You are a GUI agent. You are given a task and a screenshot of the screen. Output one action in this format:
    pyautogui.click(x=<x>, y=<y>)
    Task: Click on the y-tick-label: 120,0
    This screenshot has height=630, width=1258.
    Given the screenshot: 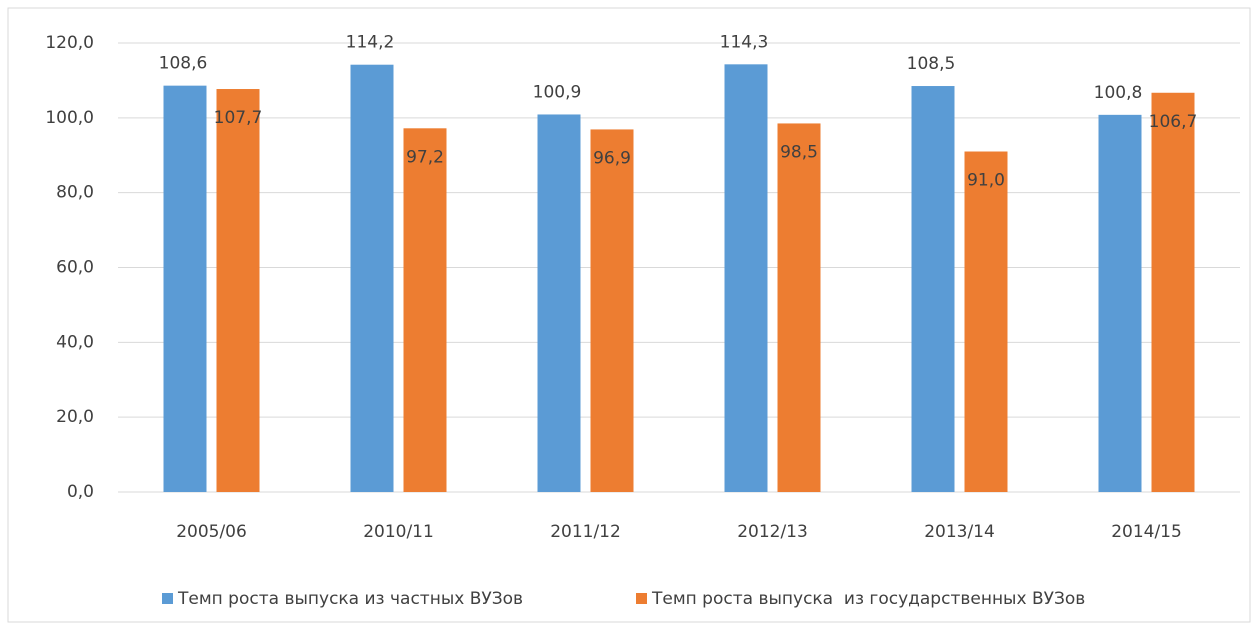 What is the action you would take?
    pyautogui.click(x=69, y=43)
    